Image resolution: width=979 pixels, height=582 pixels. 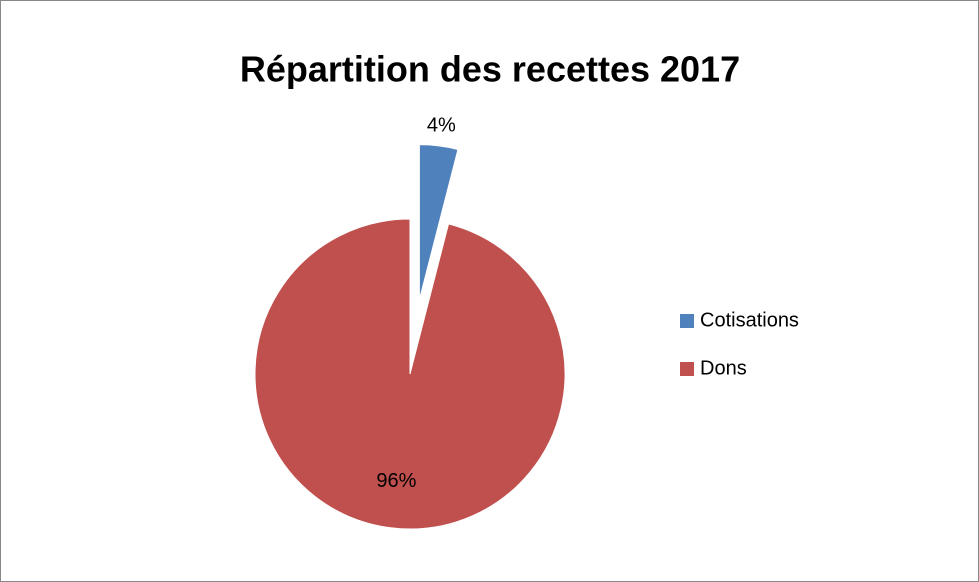 What do you see at coordinates (749, 320) in the screenshot?
I see `legend-label: Cotisations` at bounding box center [749, 320].